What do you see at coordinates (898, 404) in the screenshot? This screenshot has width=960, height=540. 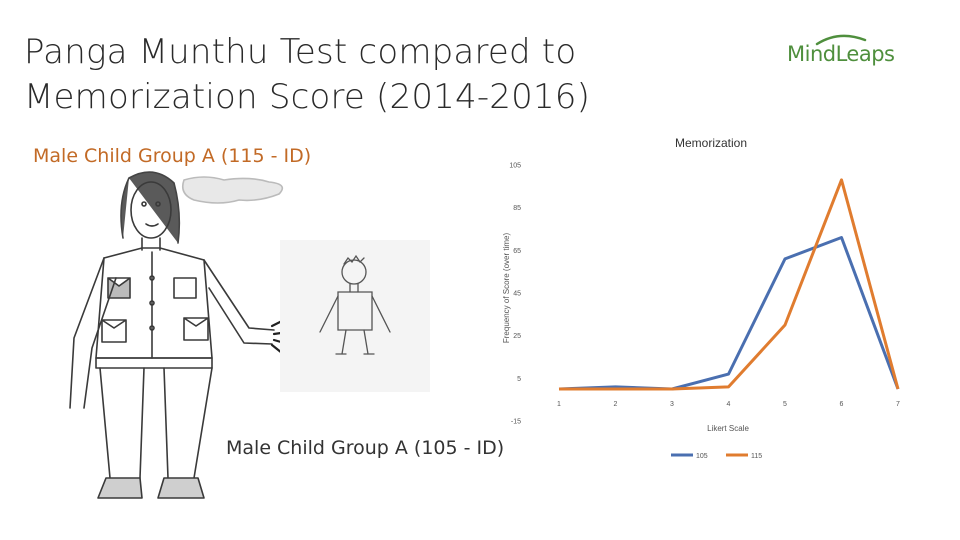 I see `x-tick-label: 7` at bounding box center [898, 404].